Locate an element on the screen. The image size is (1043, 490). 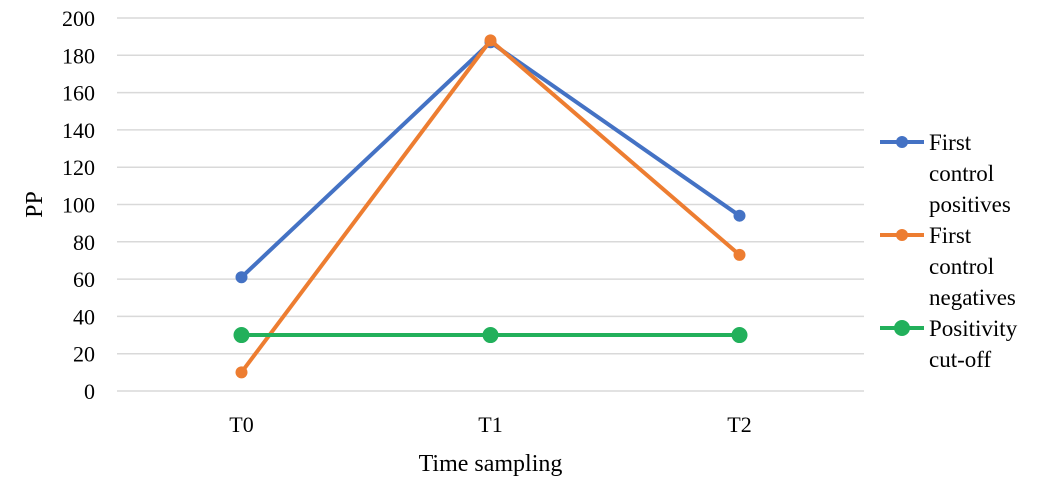
y-tick-label: 40 is located at coordinates (84, 316).